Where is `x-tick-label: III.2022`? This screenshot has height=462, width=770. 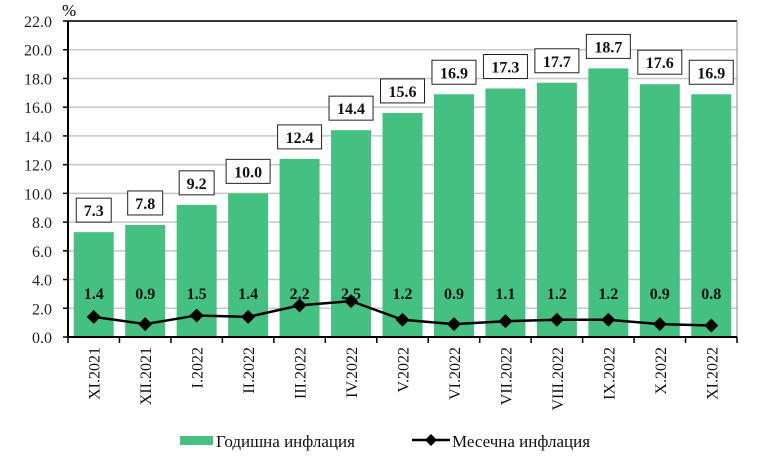 x-tick-label: III.2022 is located at coordinates (301, 373).